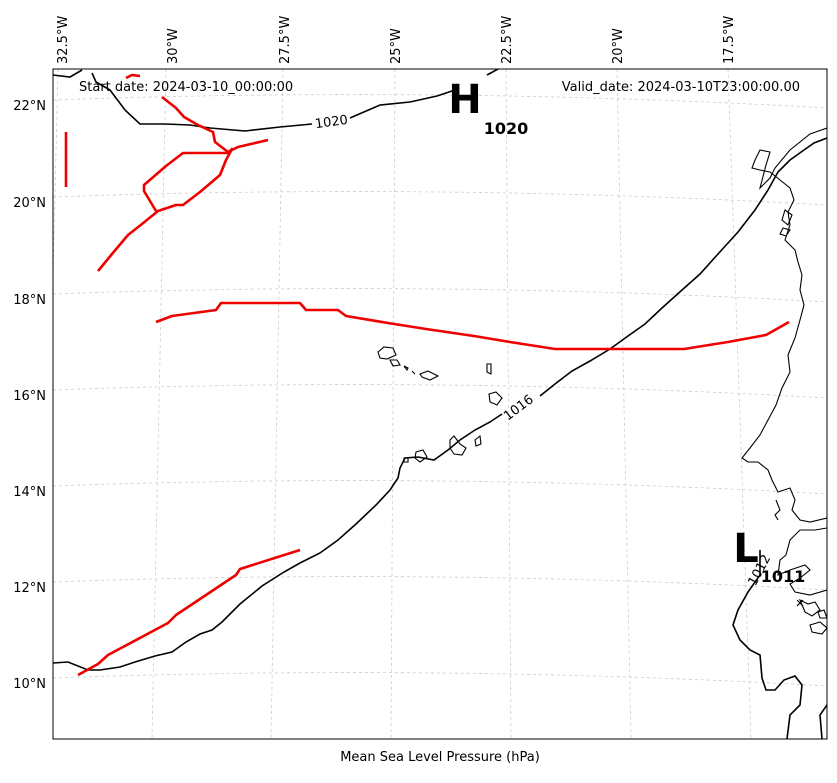  What do you see at coordinates (746, 549) in the screenshot?
I see `low-pressure-symbol: L` at bounding box center [746, 549].